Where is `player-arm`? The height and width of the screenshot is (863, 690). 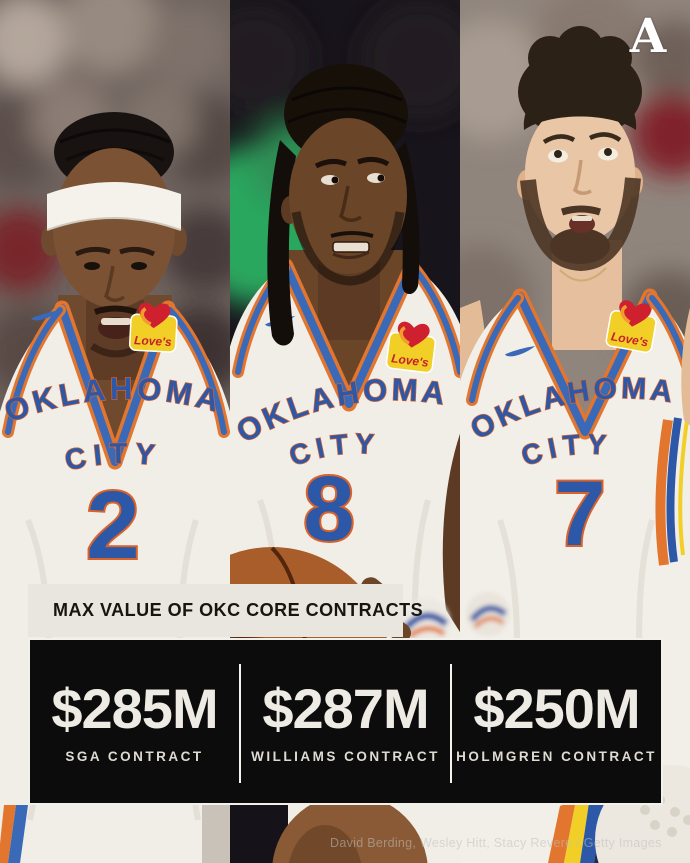
player-arm is located at coordinates (451, 533).